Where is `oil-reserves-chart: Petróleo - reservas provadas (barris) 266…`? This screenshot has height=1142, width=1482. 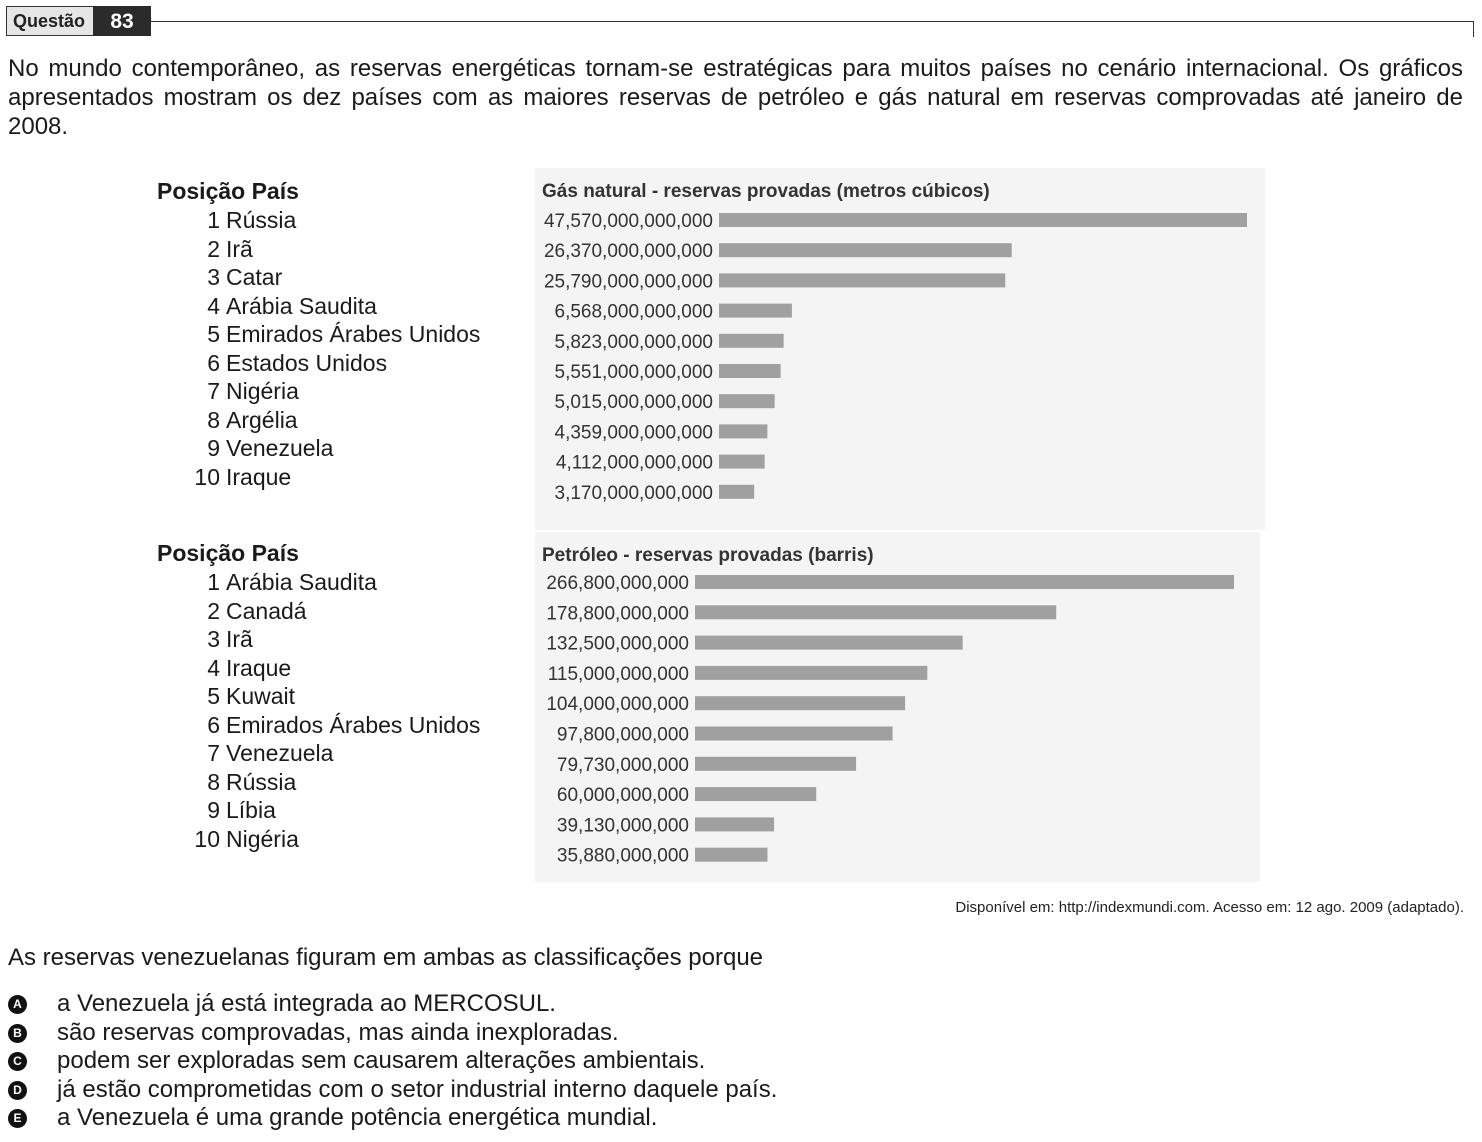
oil-reserves-chart: Petróleo - reservas provadas (barris) 266… is located at coordinates (888, 706).